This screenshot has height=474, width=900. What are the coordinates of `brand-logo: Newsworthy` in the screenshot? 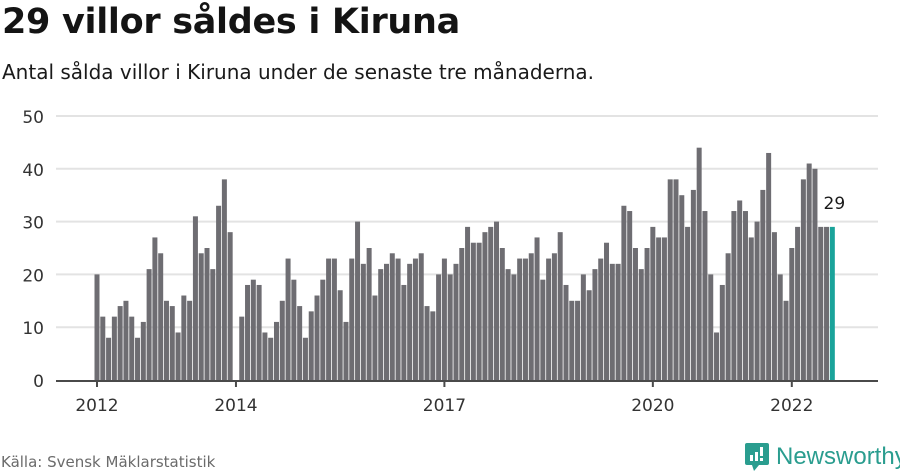 It's located at (822, 457).